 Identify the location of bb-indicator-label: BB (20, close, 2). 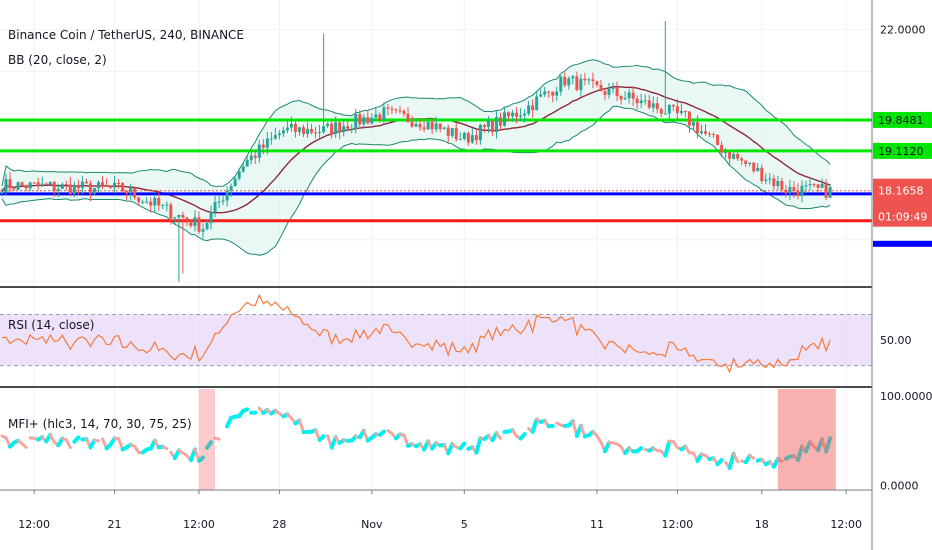
(57, 60).